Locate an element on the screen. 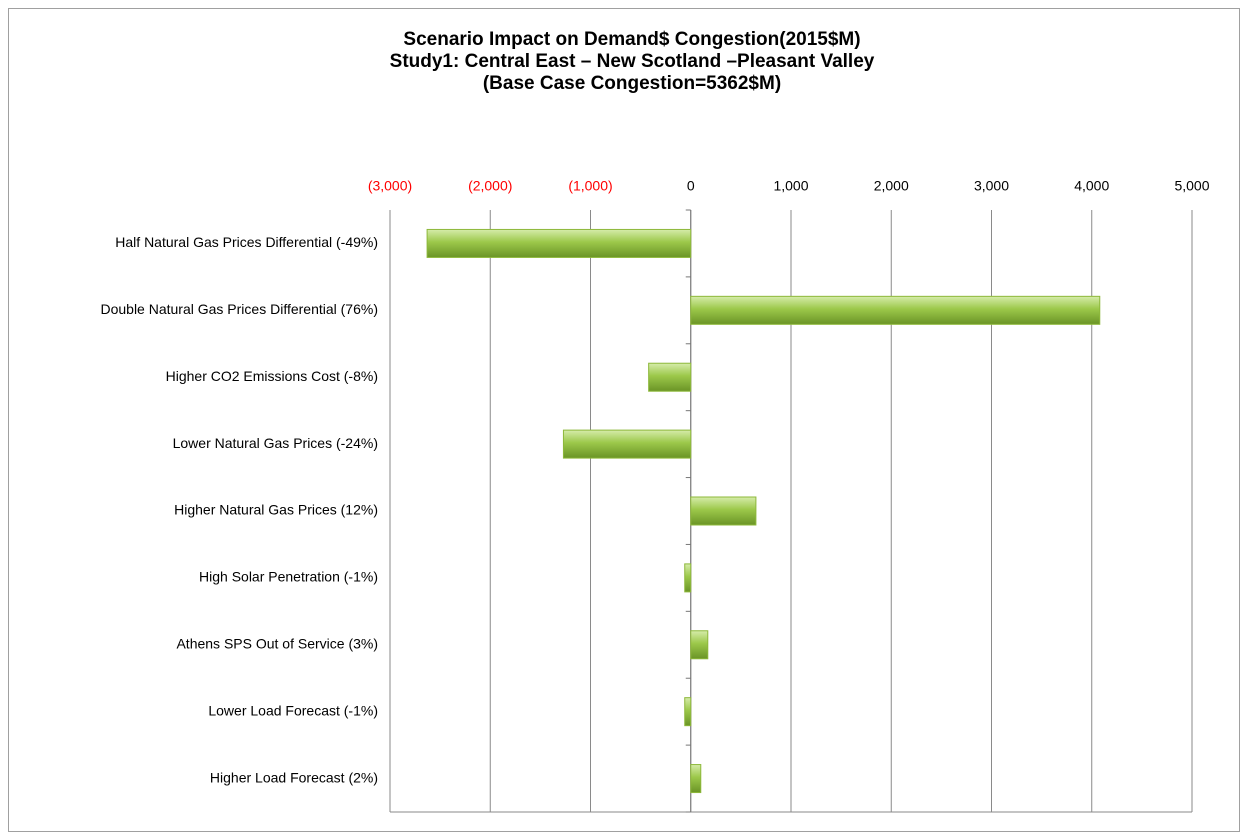 Image resolution: width=1246 pixels, height=839 pixels. y-tick-label: Higher CO2 Emissions Cost (-8%) is located at coordinates (272, 376).